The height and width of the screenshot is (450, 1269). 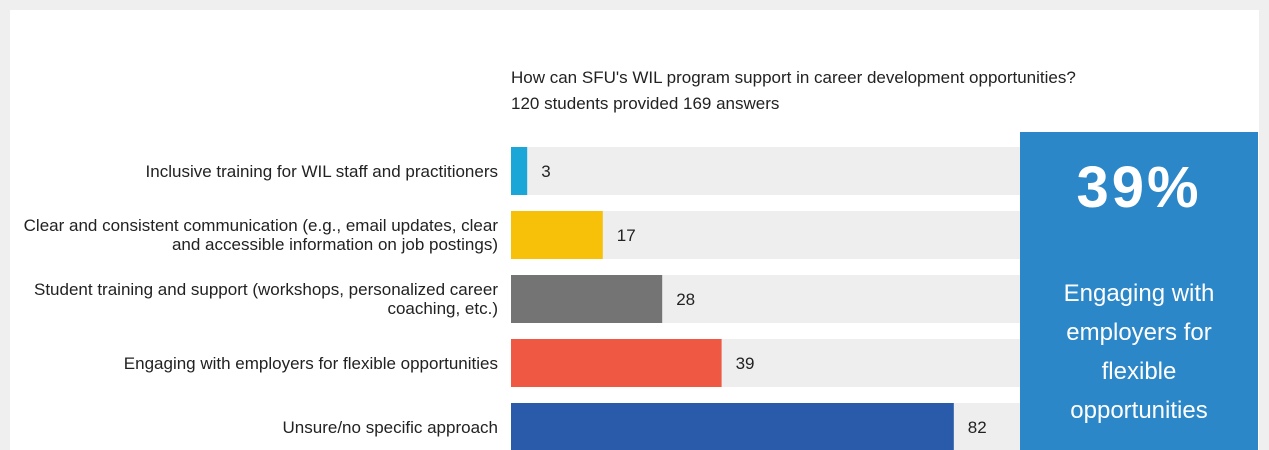 What do you see at coordinates (1139, 187) in the screenshot?
I see `callout-value: 39%` at bounding box center [1139, 187].